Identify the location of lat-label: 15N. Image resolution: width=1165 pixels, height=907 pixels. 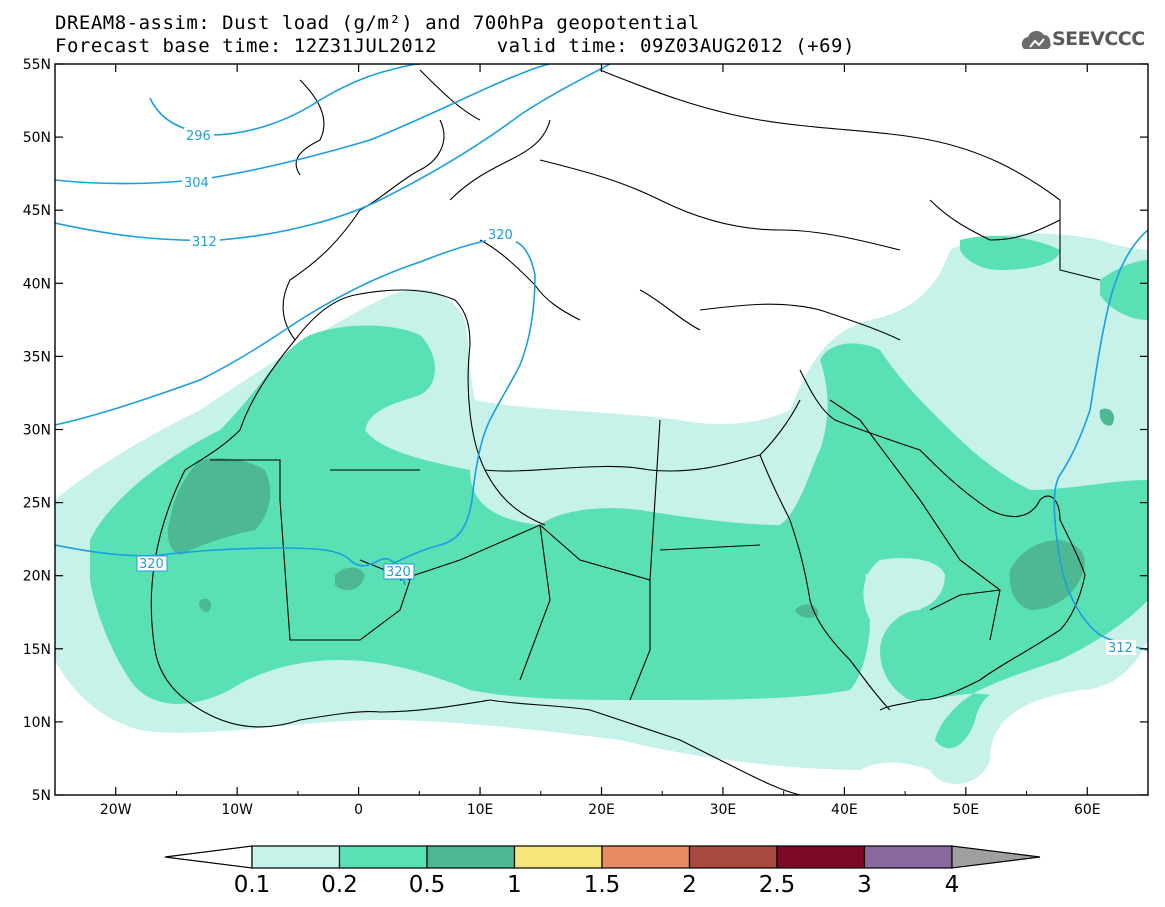
(37, 650).